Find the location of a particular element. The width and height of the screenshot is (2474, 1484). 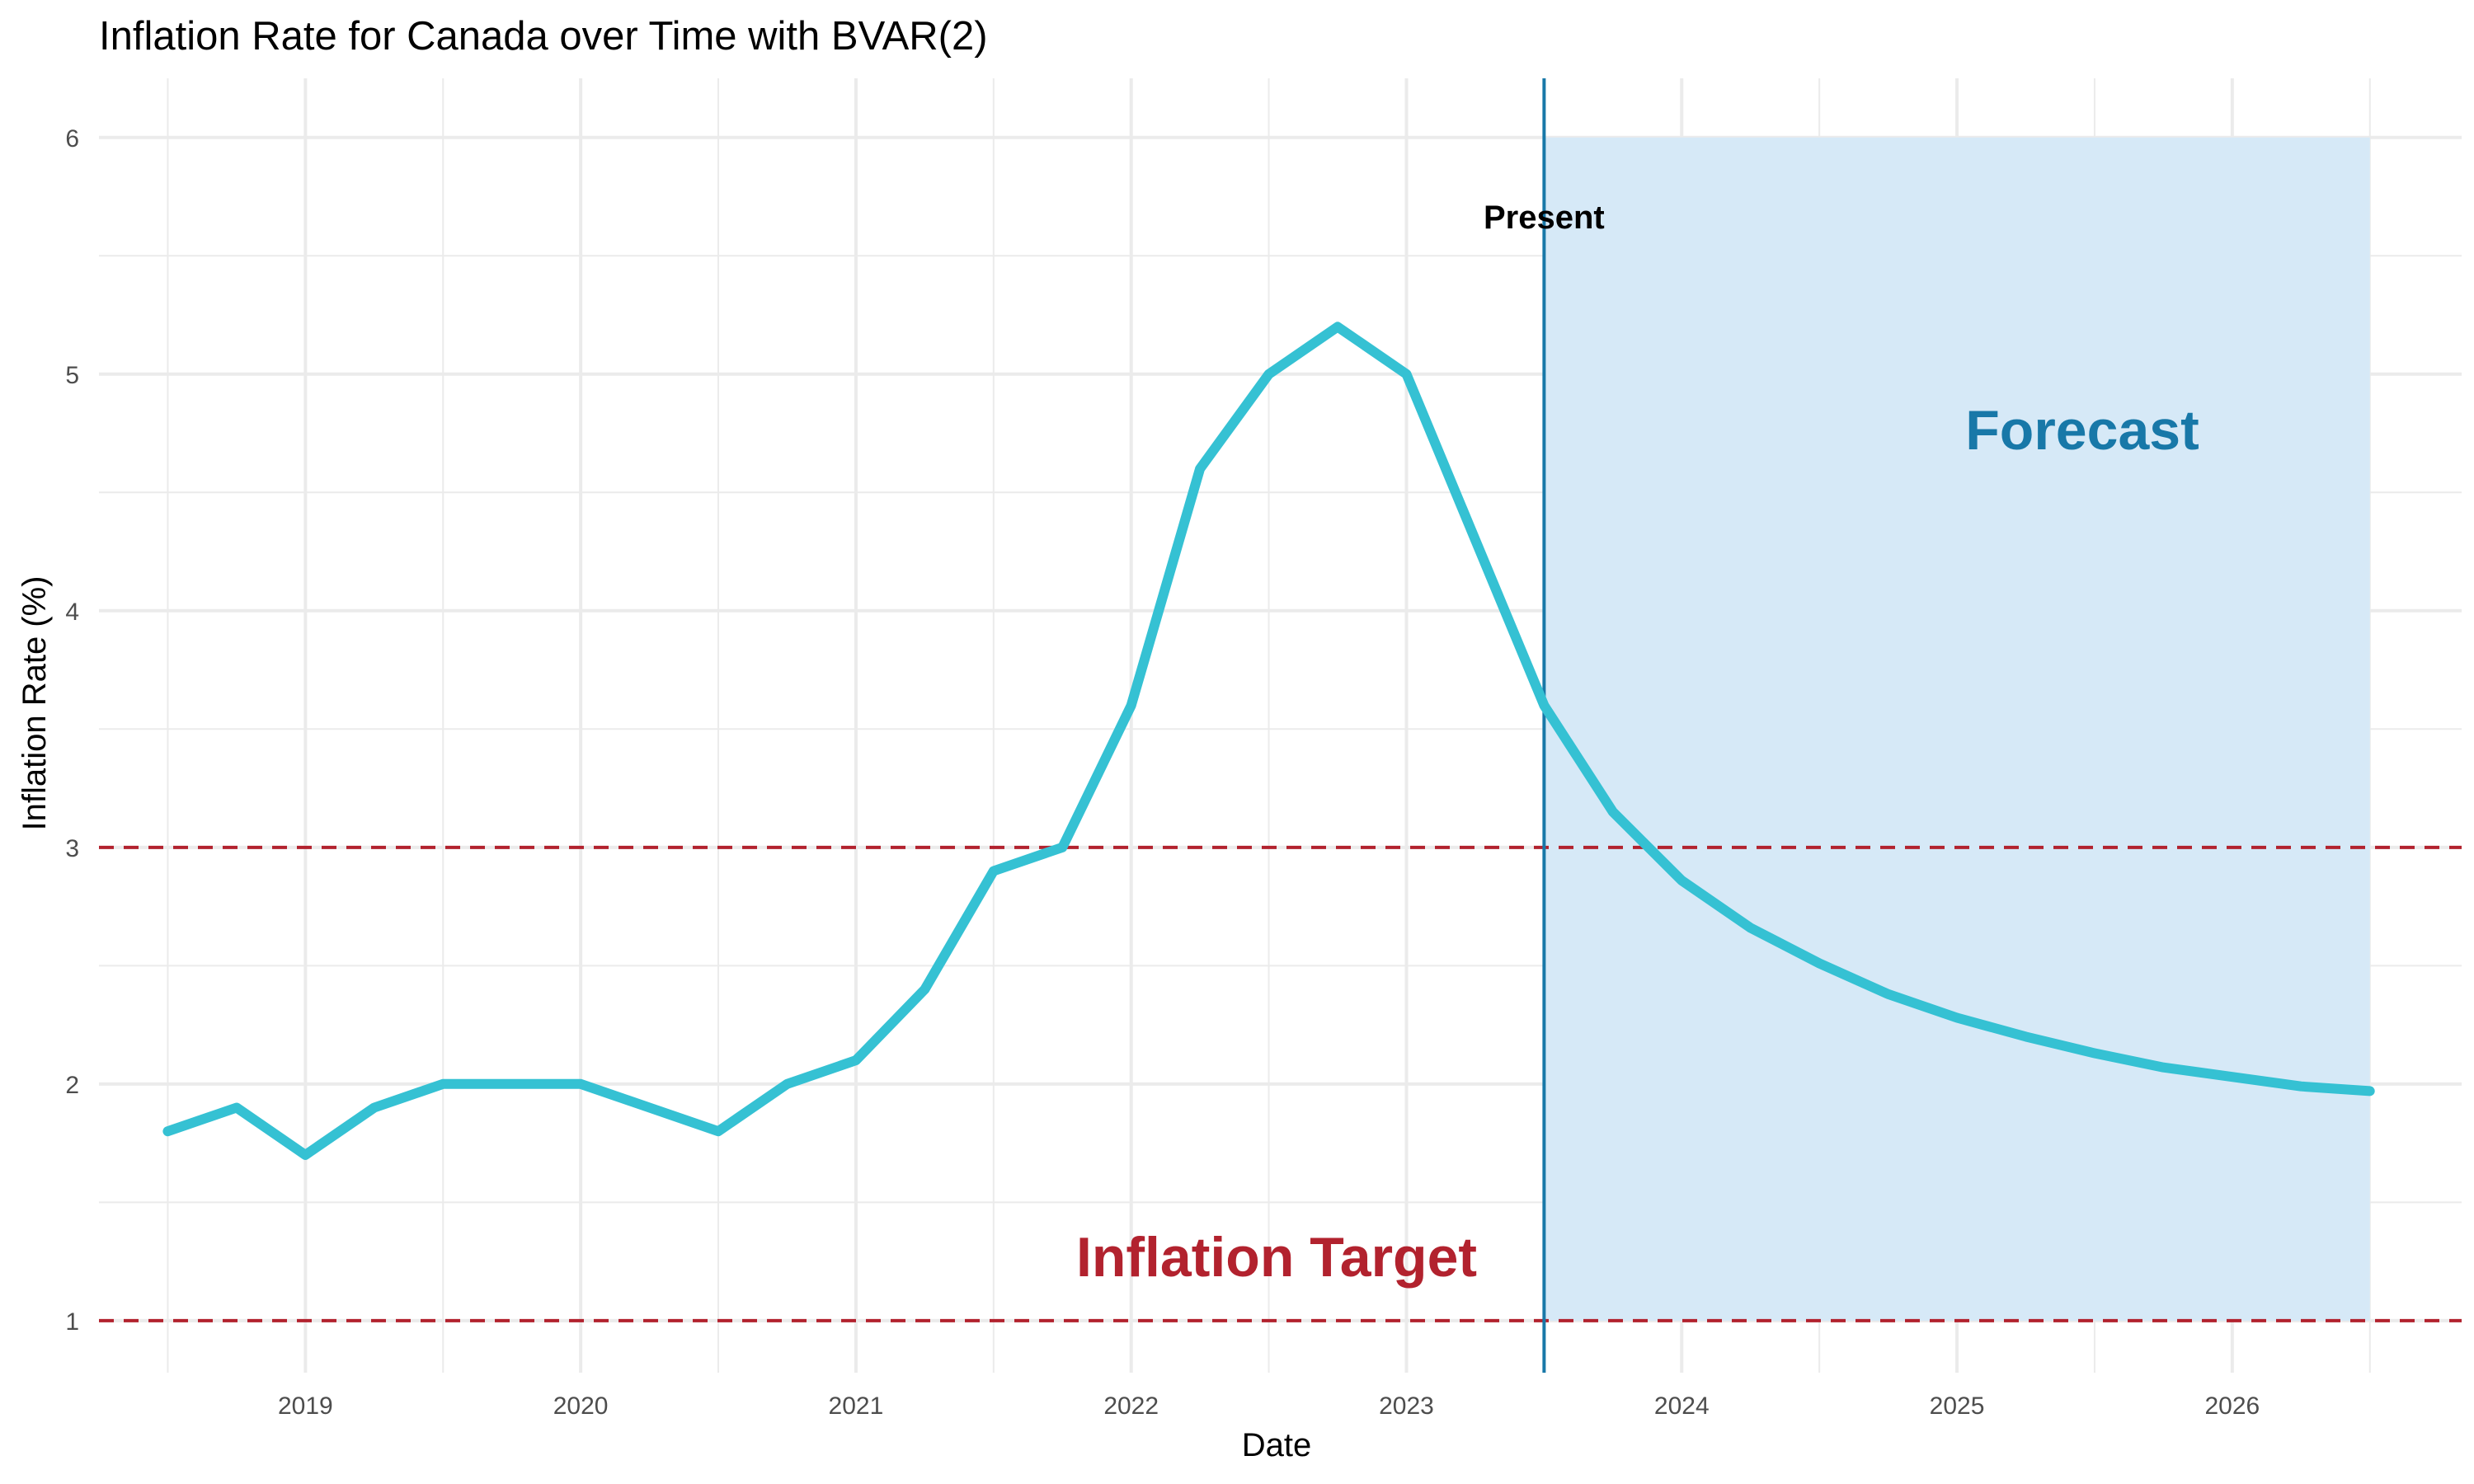

x-axis-title: Date is located at coordinates (1277, 1445).